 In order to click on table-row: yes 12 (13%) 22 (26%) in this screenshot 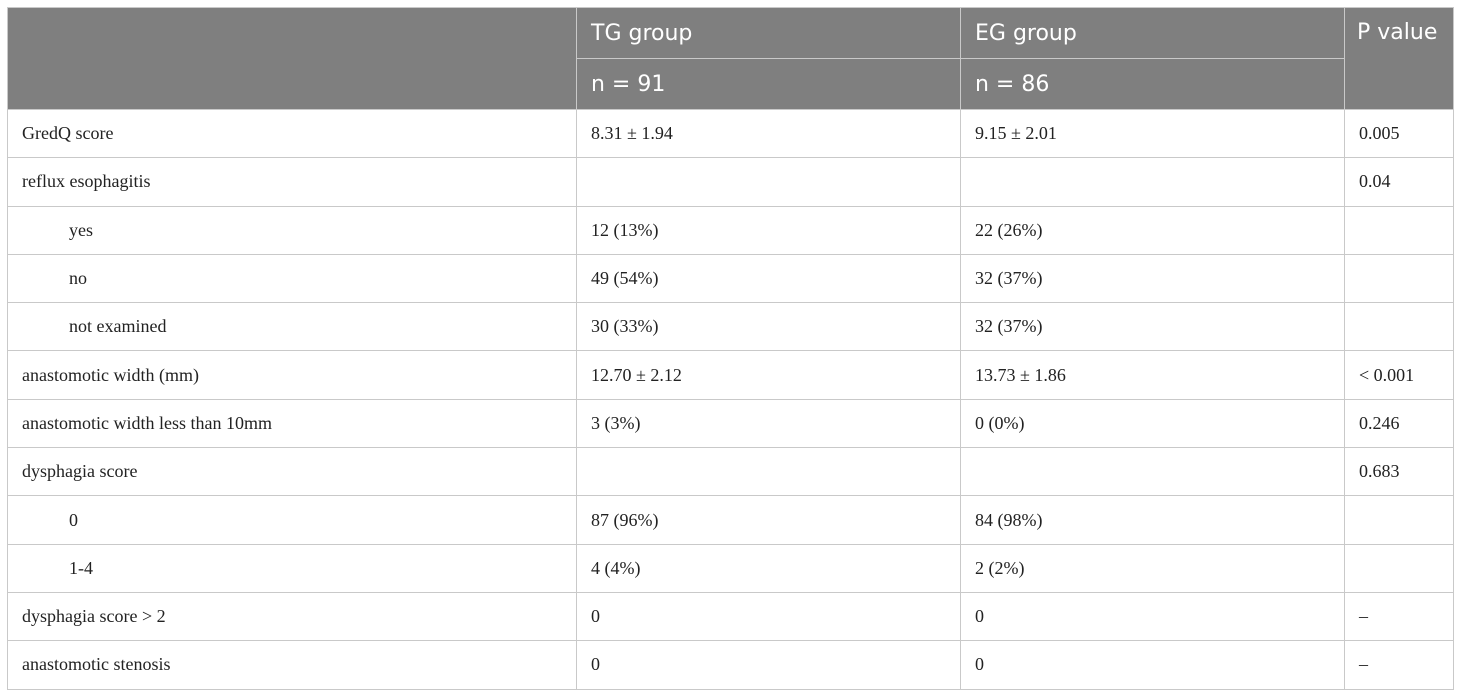, I will do `click(730, 230)`.